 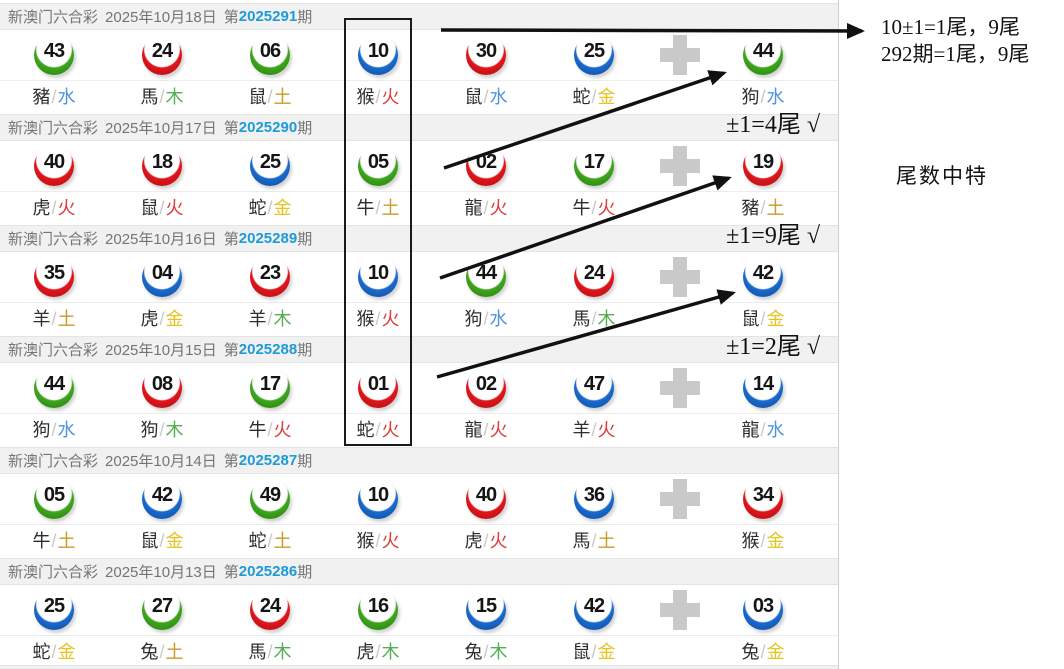 What do you see at coordinates (162, 610) in the screenshot?
I see `lottery-ball: 27` at bounding box center [162, 610].